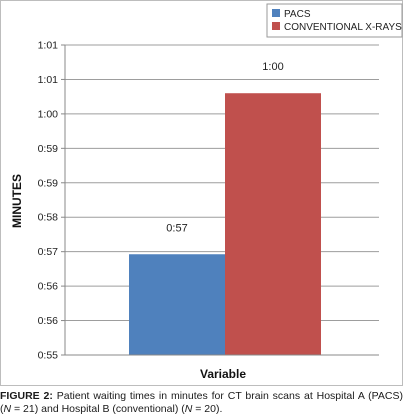 This screenshot has height=420, width=403. Describe the element at coordinates (98, 409) in the screenshot. I see `caption-n1-rest: = 21) and Hospital B (conventional) (` at that location.